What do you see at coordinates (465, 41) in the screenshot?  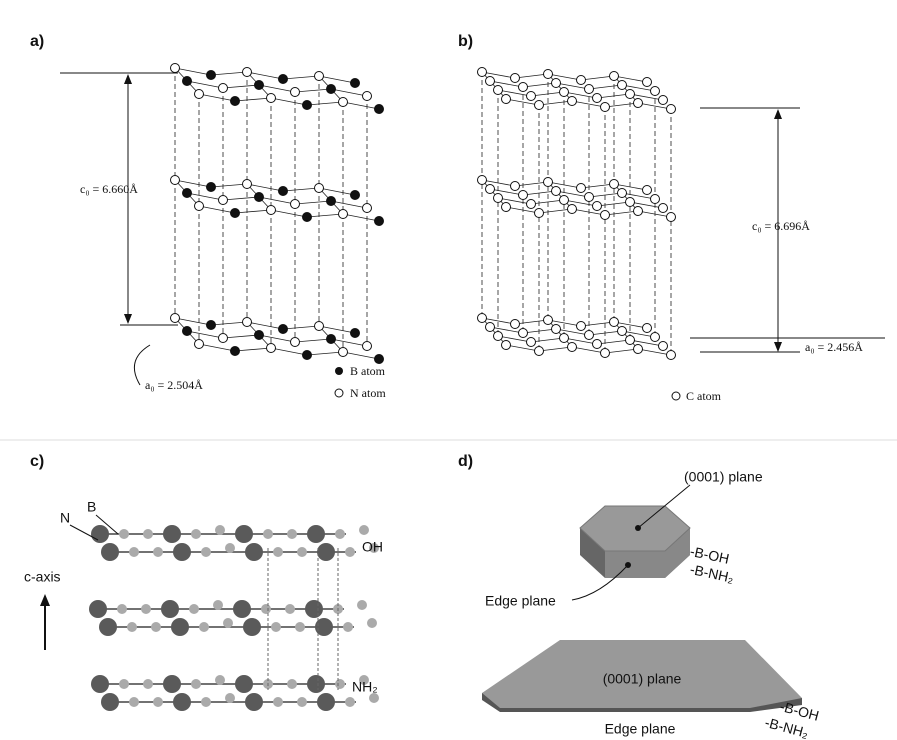 I see `panel-label: b)` at bounding box center [465, 41].